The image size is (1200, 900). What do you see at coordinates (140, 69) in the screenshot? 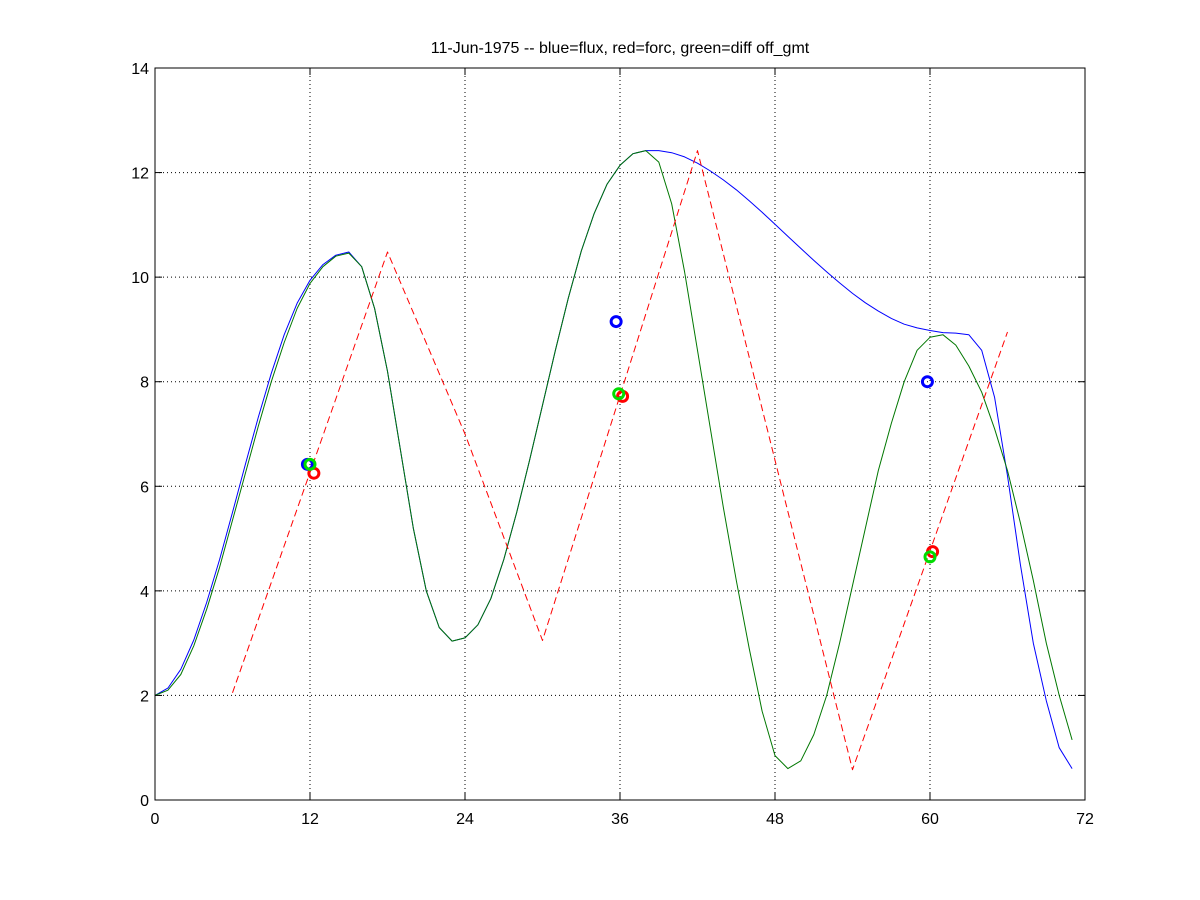
I see `y-tick-label: 14` at bounding box center [140, 69].